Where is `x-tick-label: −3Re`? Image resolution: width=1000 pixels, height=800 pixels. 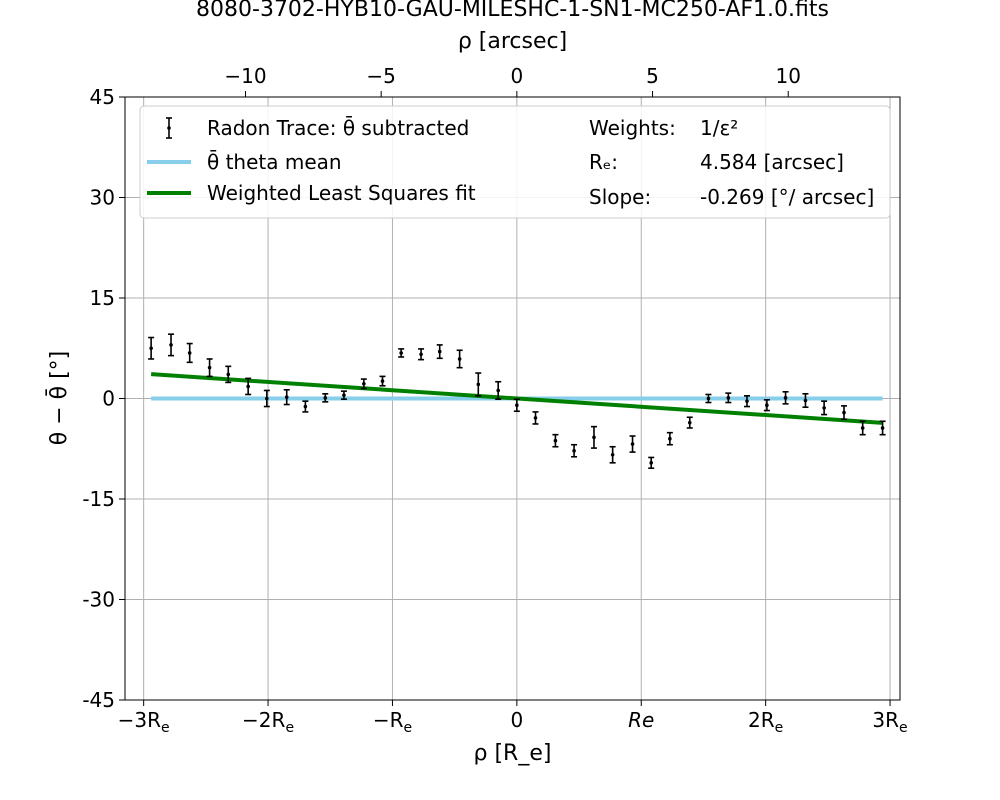
x-tick-label: −3Re is located at coordinates (144, 722).